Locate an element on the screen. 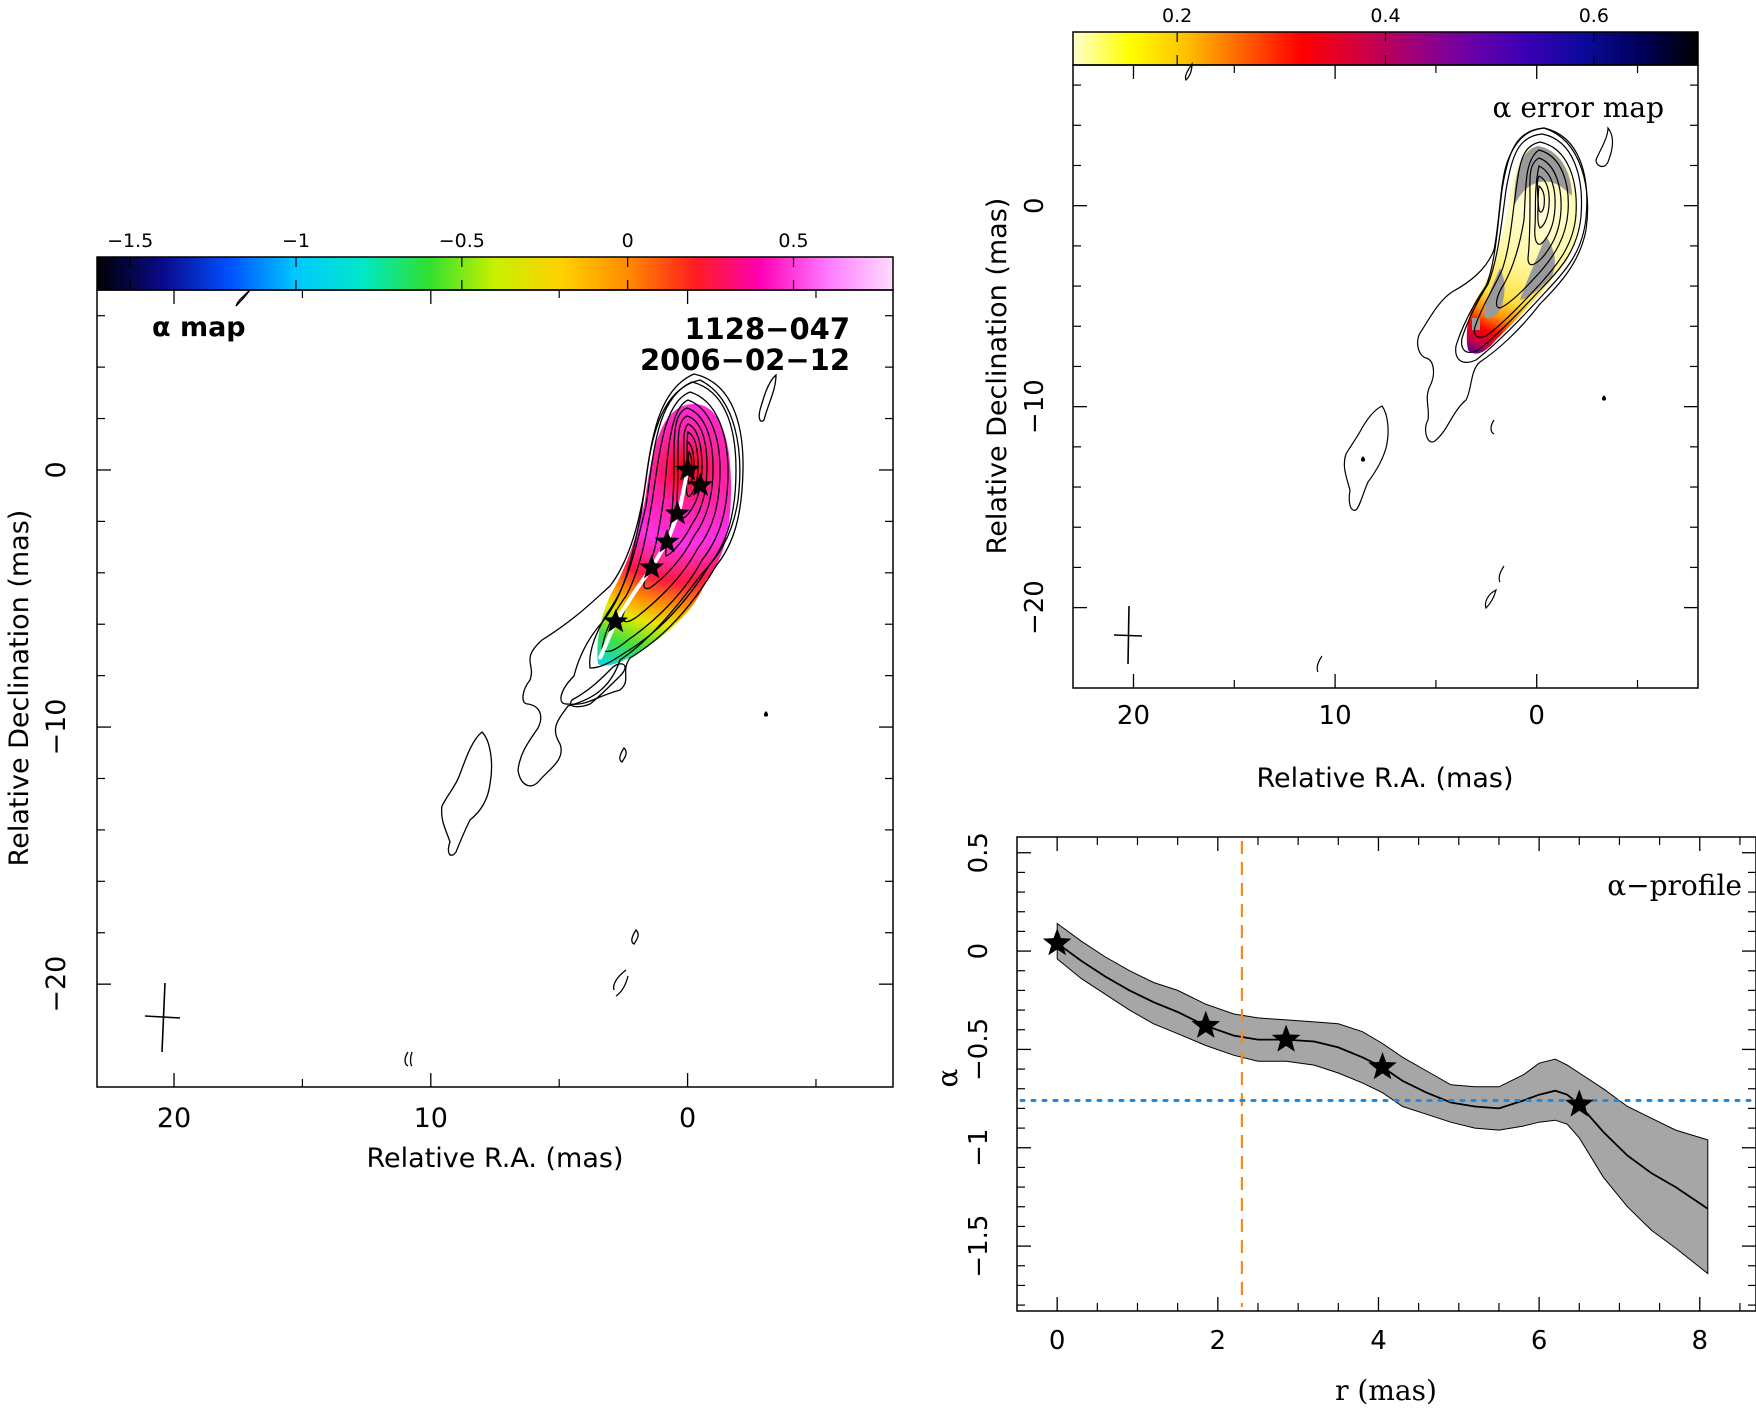  x-tick-label: 8 is located at coordinates (1699, 1341).